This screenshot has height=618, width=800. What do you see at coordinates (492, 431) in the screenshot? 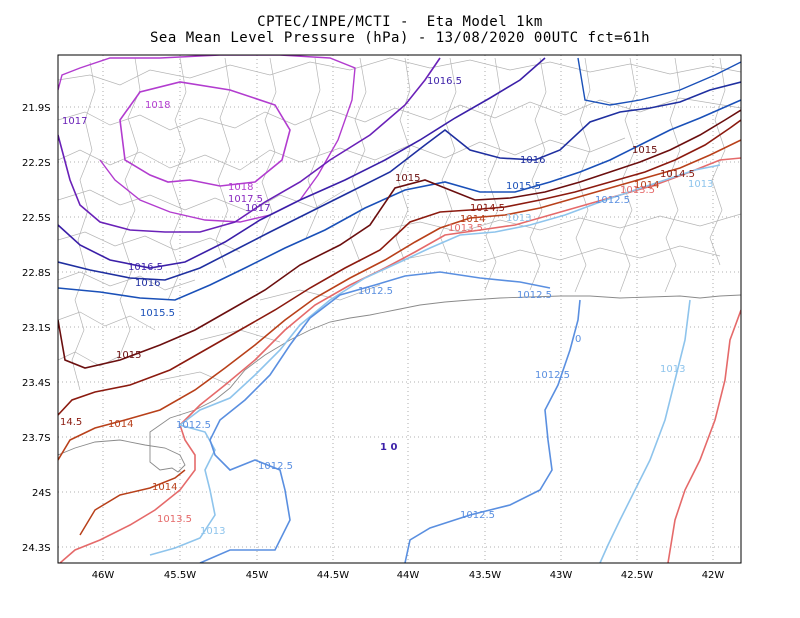
I see `isobar-1012.5-south` at bounding box center [492, 431].